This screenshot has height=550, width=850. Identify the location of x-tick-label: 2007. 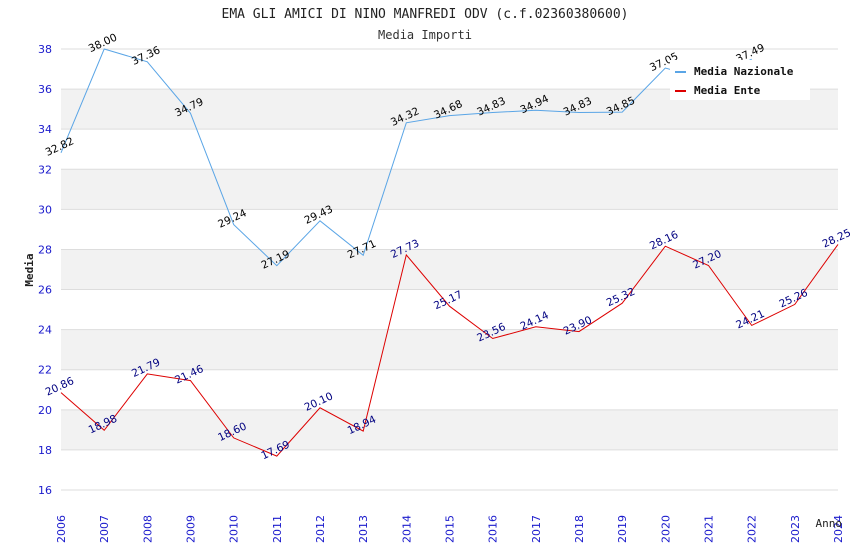
(104, 529).